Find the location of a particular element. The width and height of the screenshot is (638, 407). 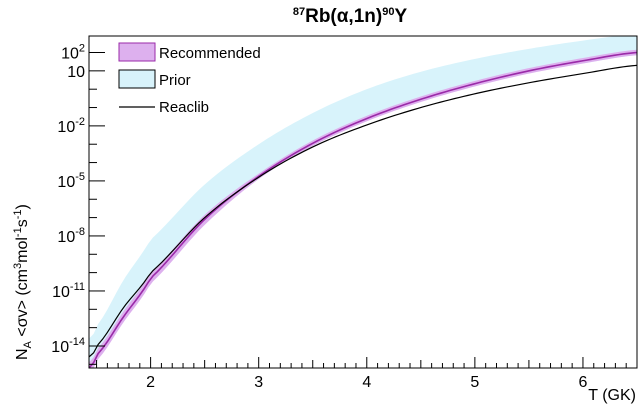

y-tick-label: 10⁻⁵ is located at coordinates (71, 181).